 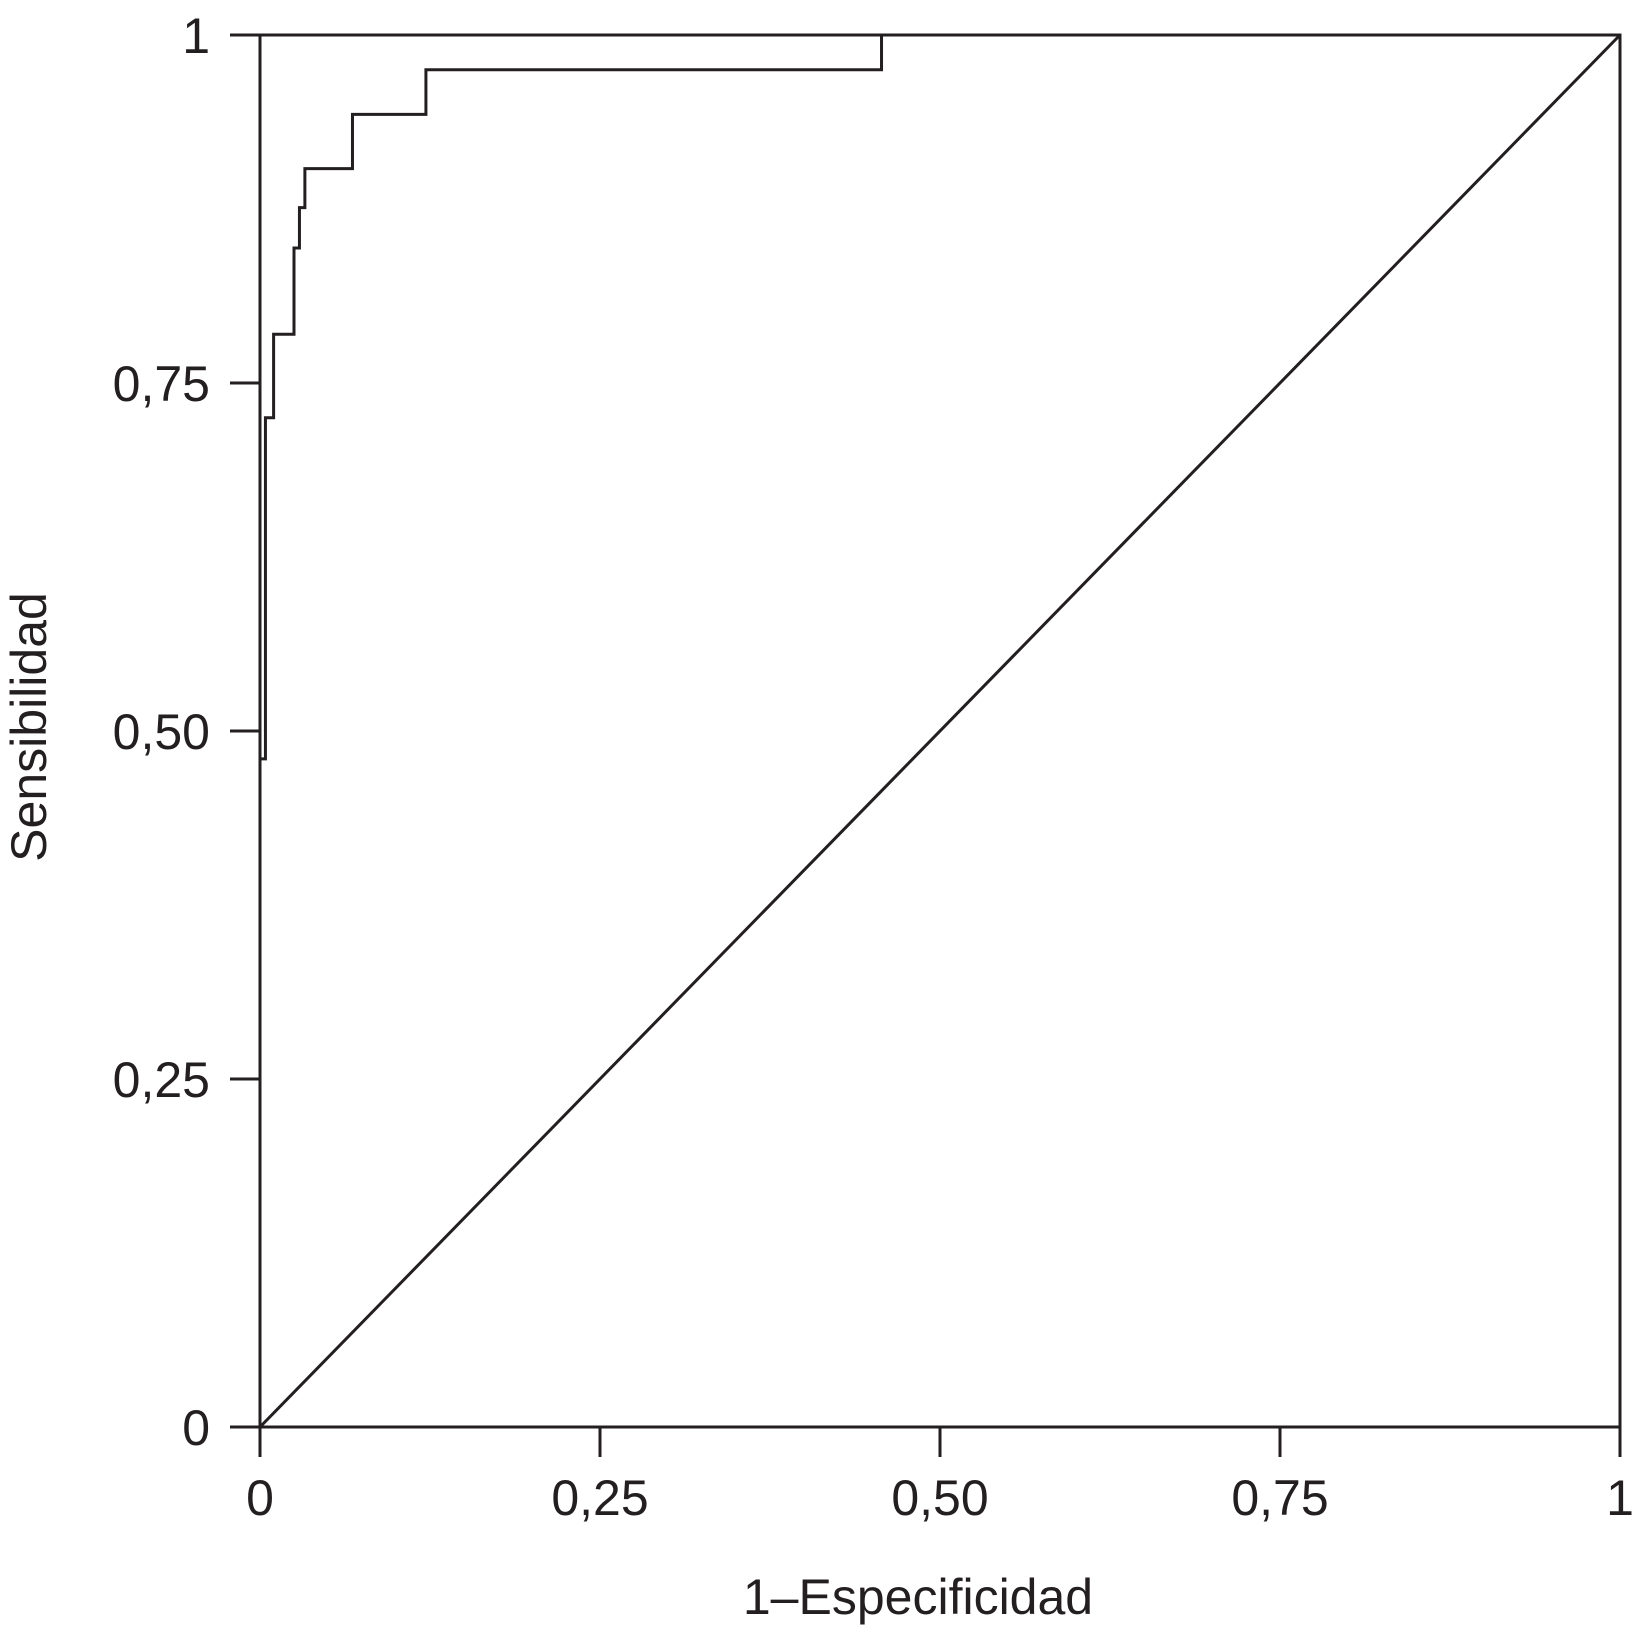 What do you see at coordinates (29, 727) in the screenshot?
I see `y-axis-title: Sensibilidad` at bounding box center [29, 727].